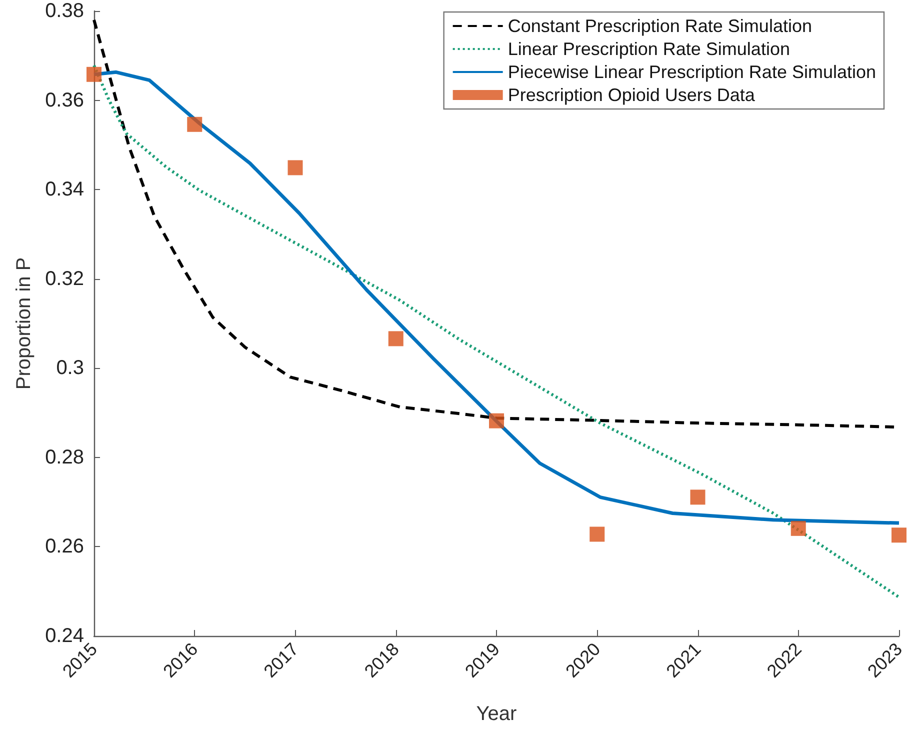  Describe the element at coordinates (632, 95) in the screenshot. I see `legend-label: Prescription Opioid Users Data` at that location.